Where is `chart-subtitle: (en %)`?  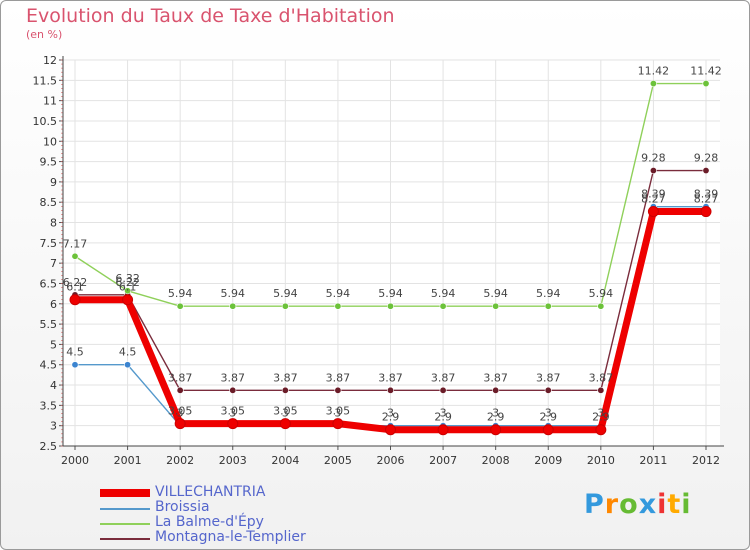
chart-subtitle: (en %) is located at coordinates (44, 34).